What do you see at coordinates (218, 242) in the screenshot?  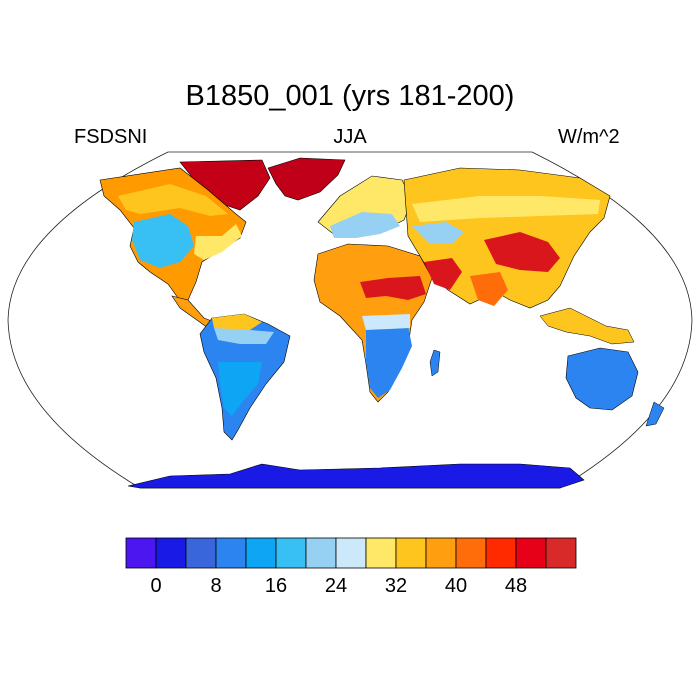 I see `na-east-yellow` at bounding box center [218, 242].